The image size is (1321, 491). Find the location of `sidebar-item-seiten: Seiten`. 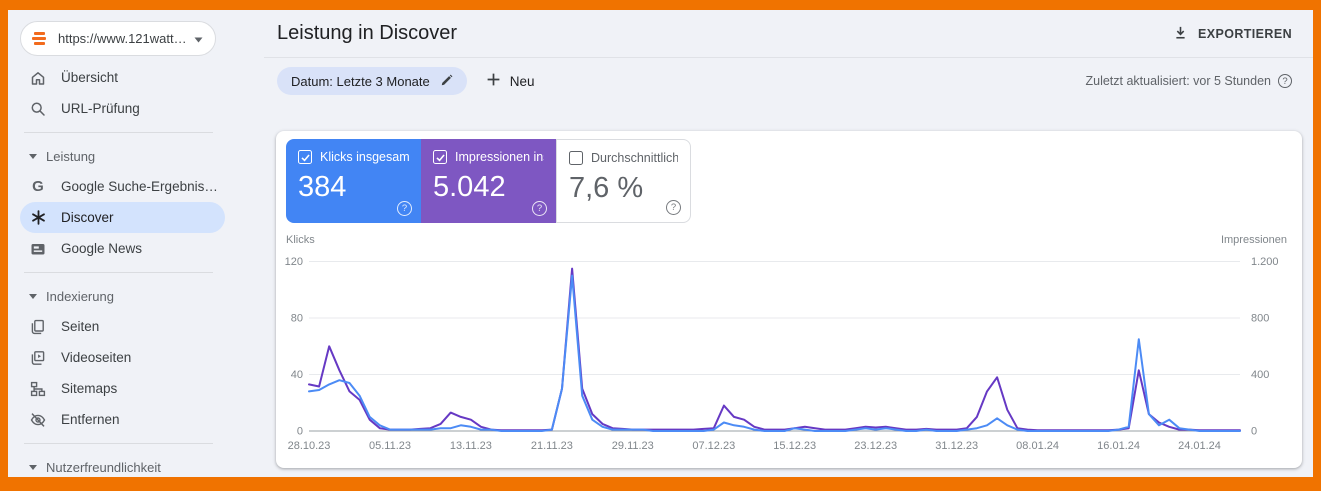

sidebar-item-seiten: Seiten is located at coordinates (122, 326).